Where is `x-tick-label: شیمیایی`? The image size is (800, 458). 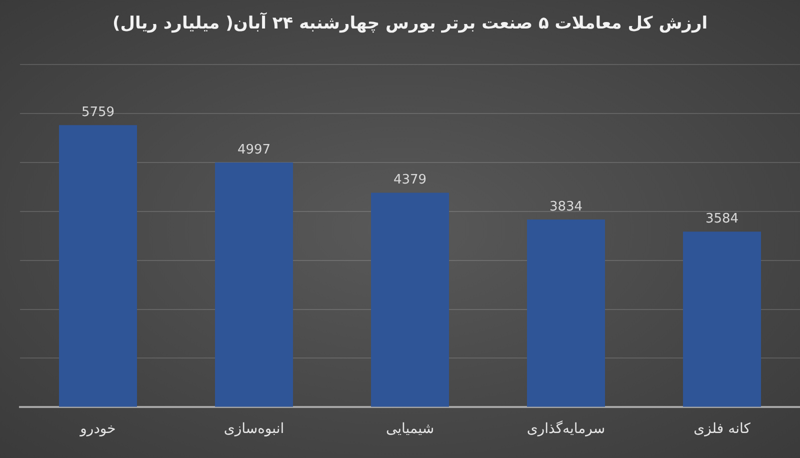
x-tick-label: شیمیایی is located at coordinates (410, 429).